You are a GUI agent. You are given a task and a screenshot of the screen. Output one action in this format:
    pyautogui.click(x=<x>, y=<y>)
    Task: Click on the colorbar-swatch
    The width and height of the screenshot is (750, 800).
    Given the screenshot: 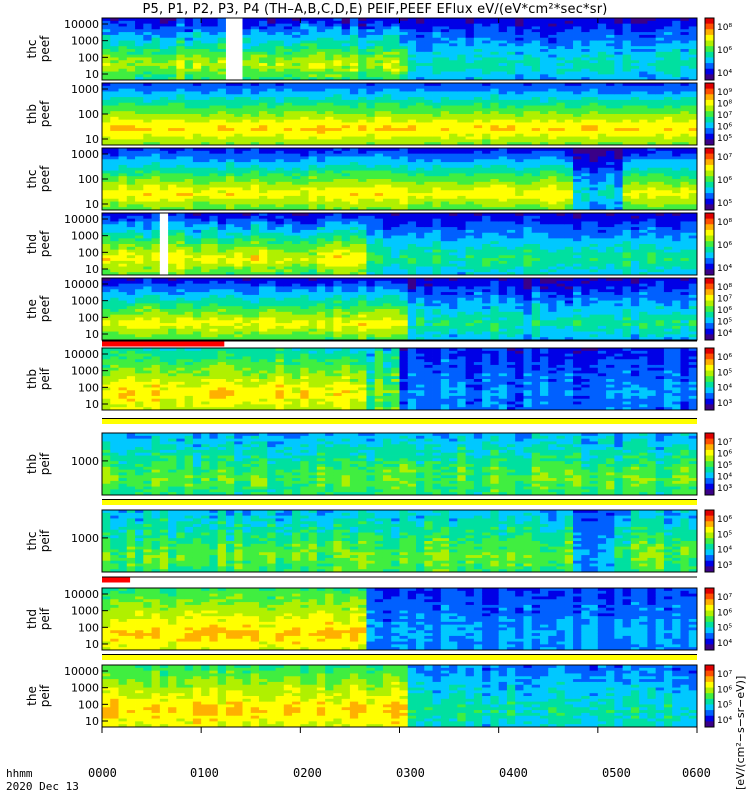 What is the action you would take?
    pyautogui.click(x=709, y=151)
    